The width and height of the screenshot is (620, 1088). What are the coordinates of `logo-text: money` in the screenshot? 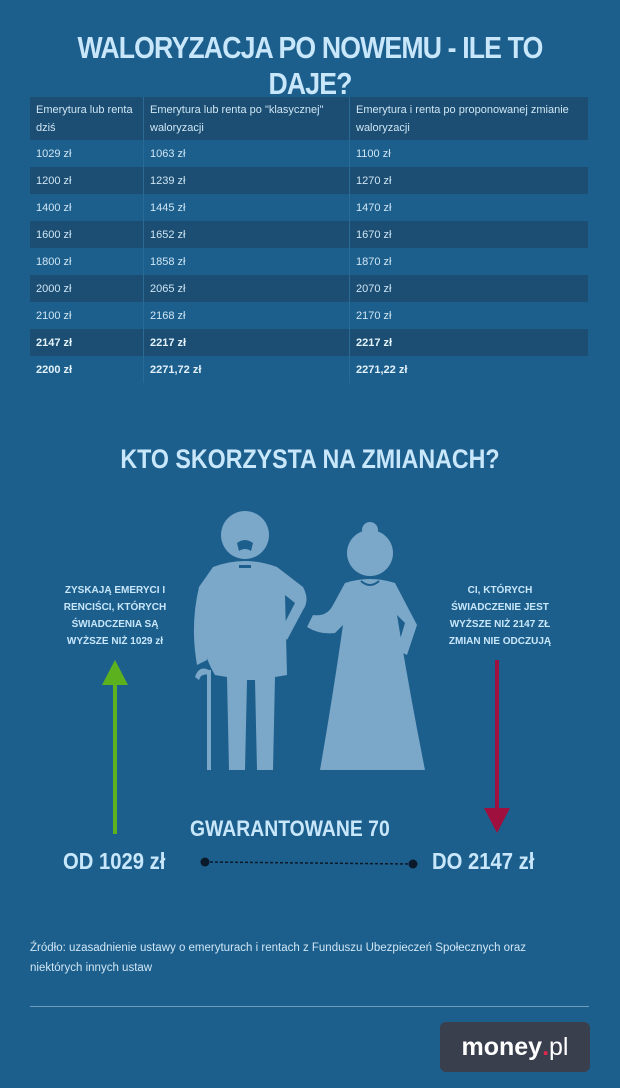 It's located at (502, 1046).